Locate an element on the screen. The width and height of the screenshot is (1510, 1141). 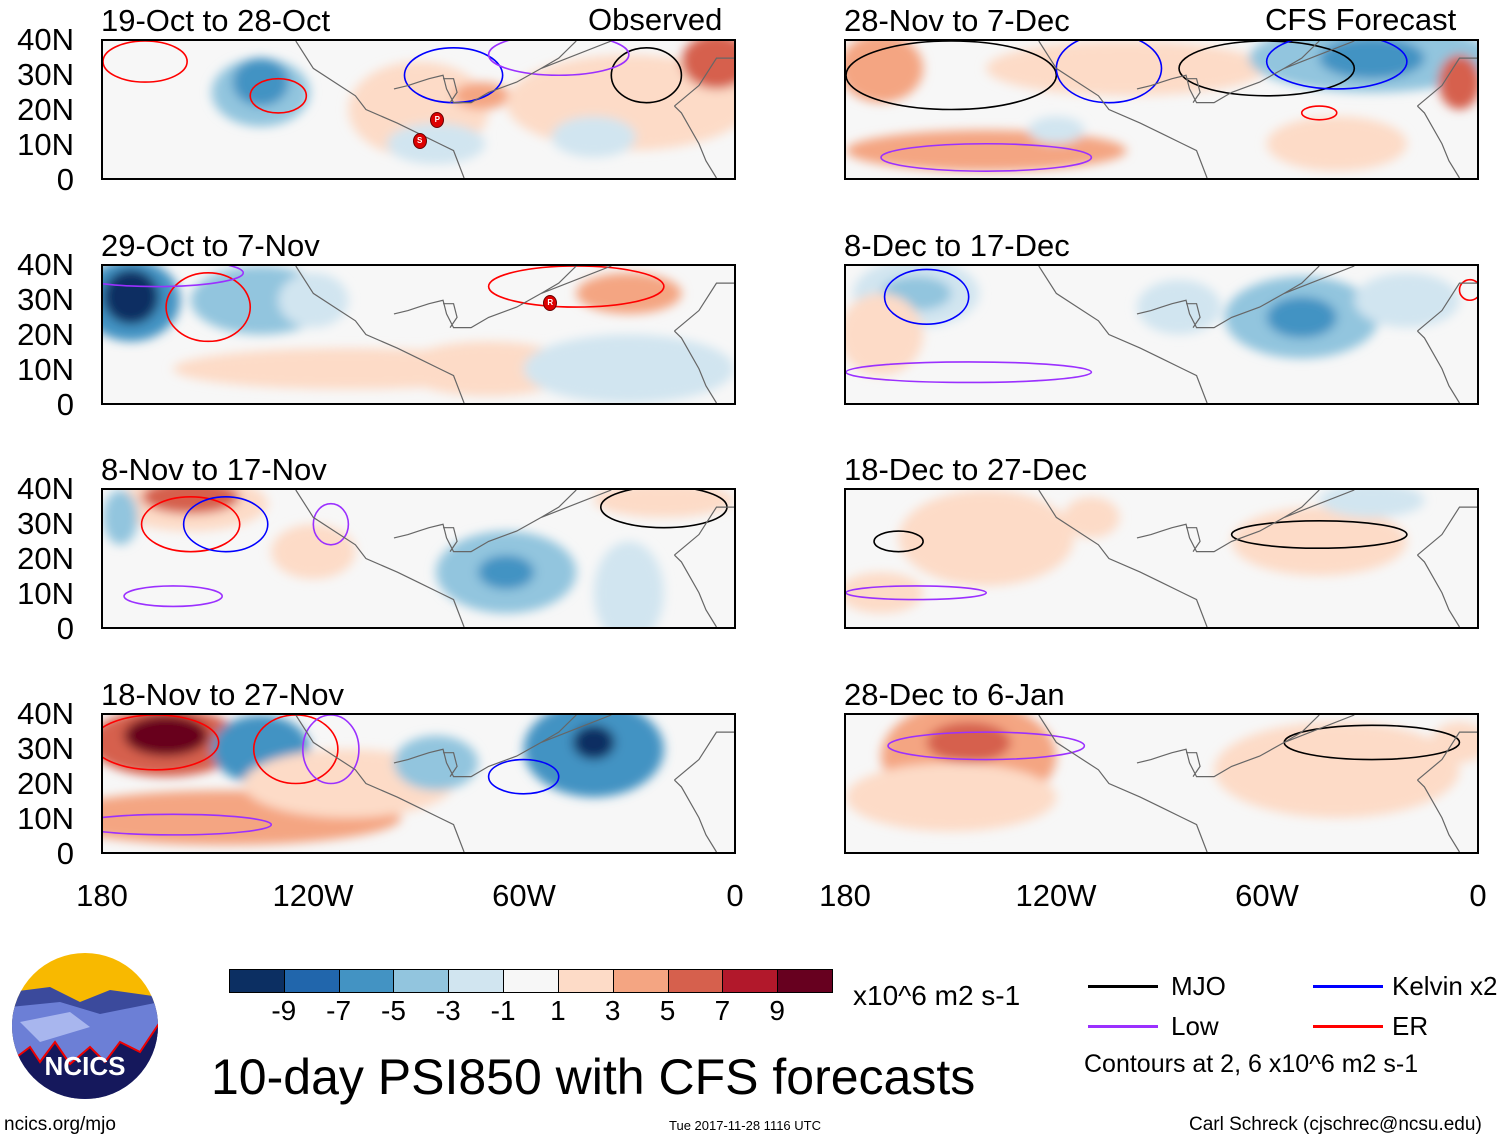
colorbar-label: 9 is located at coordinates (777, 1010).